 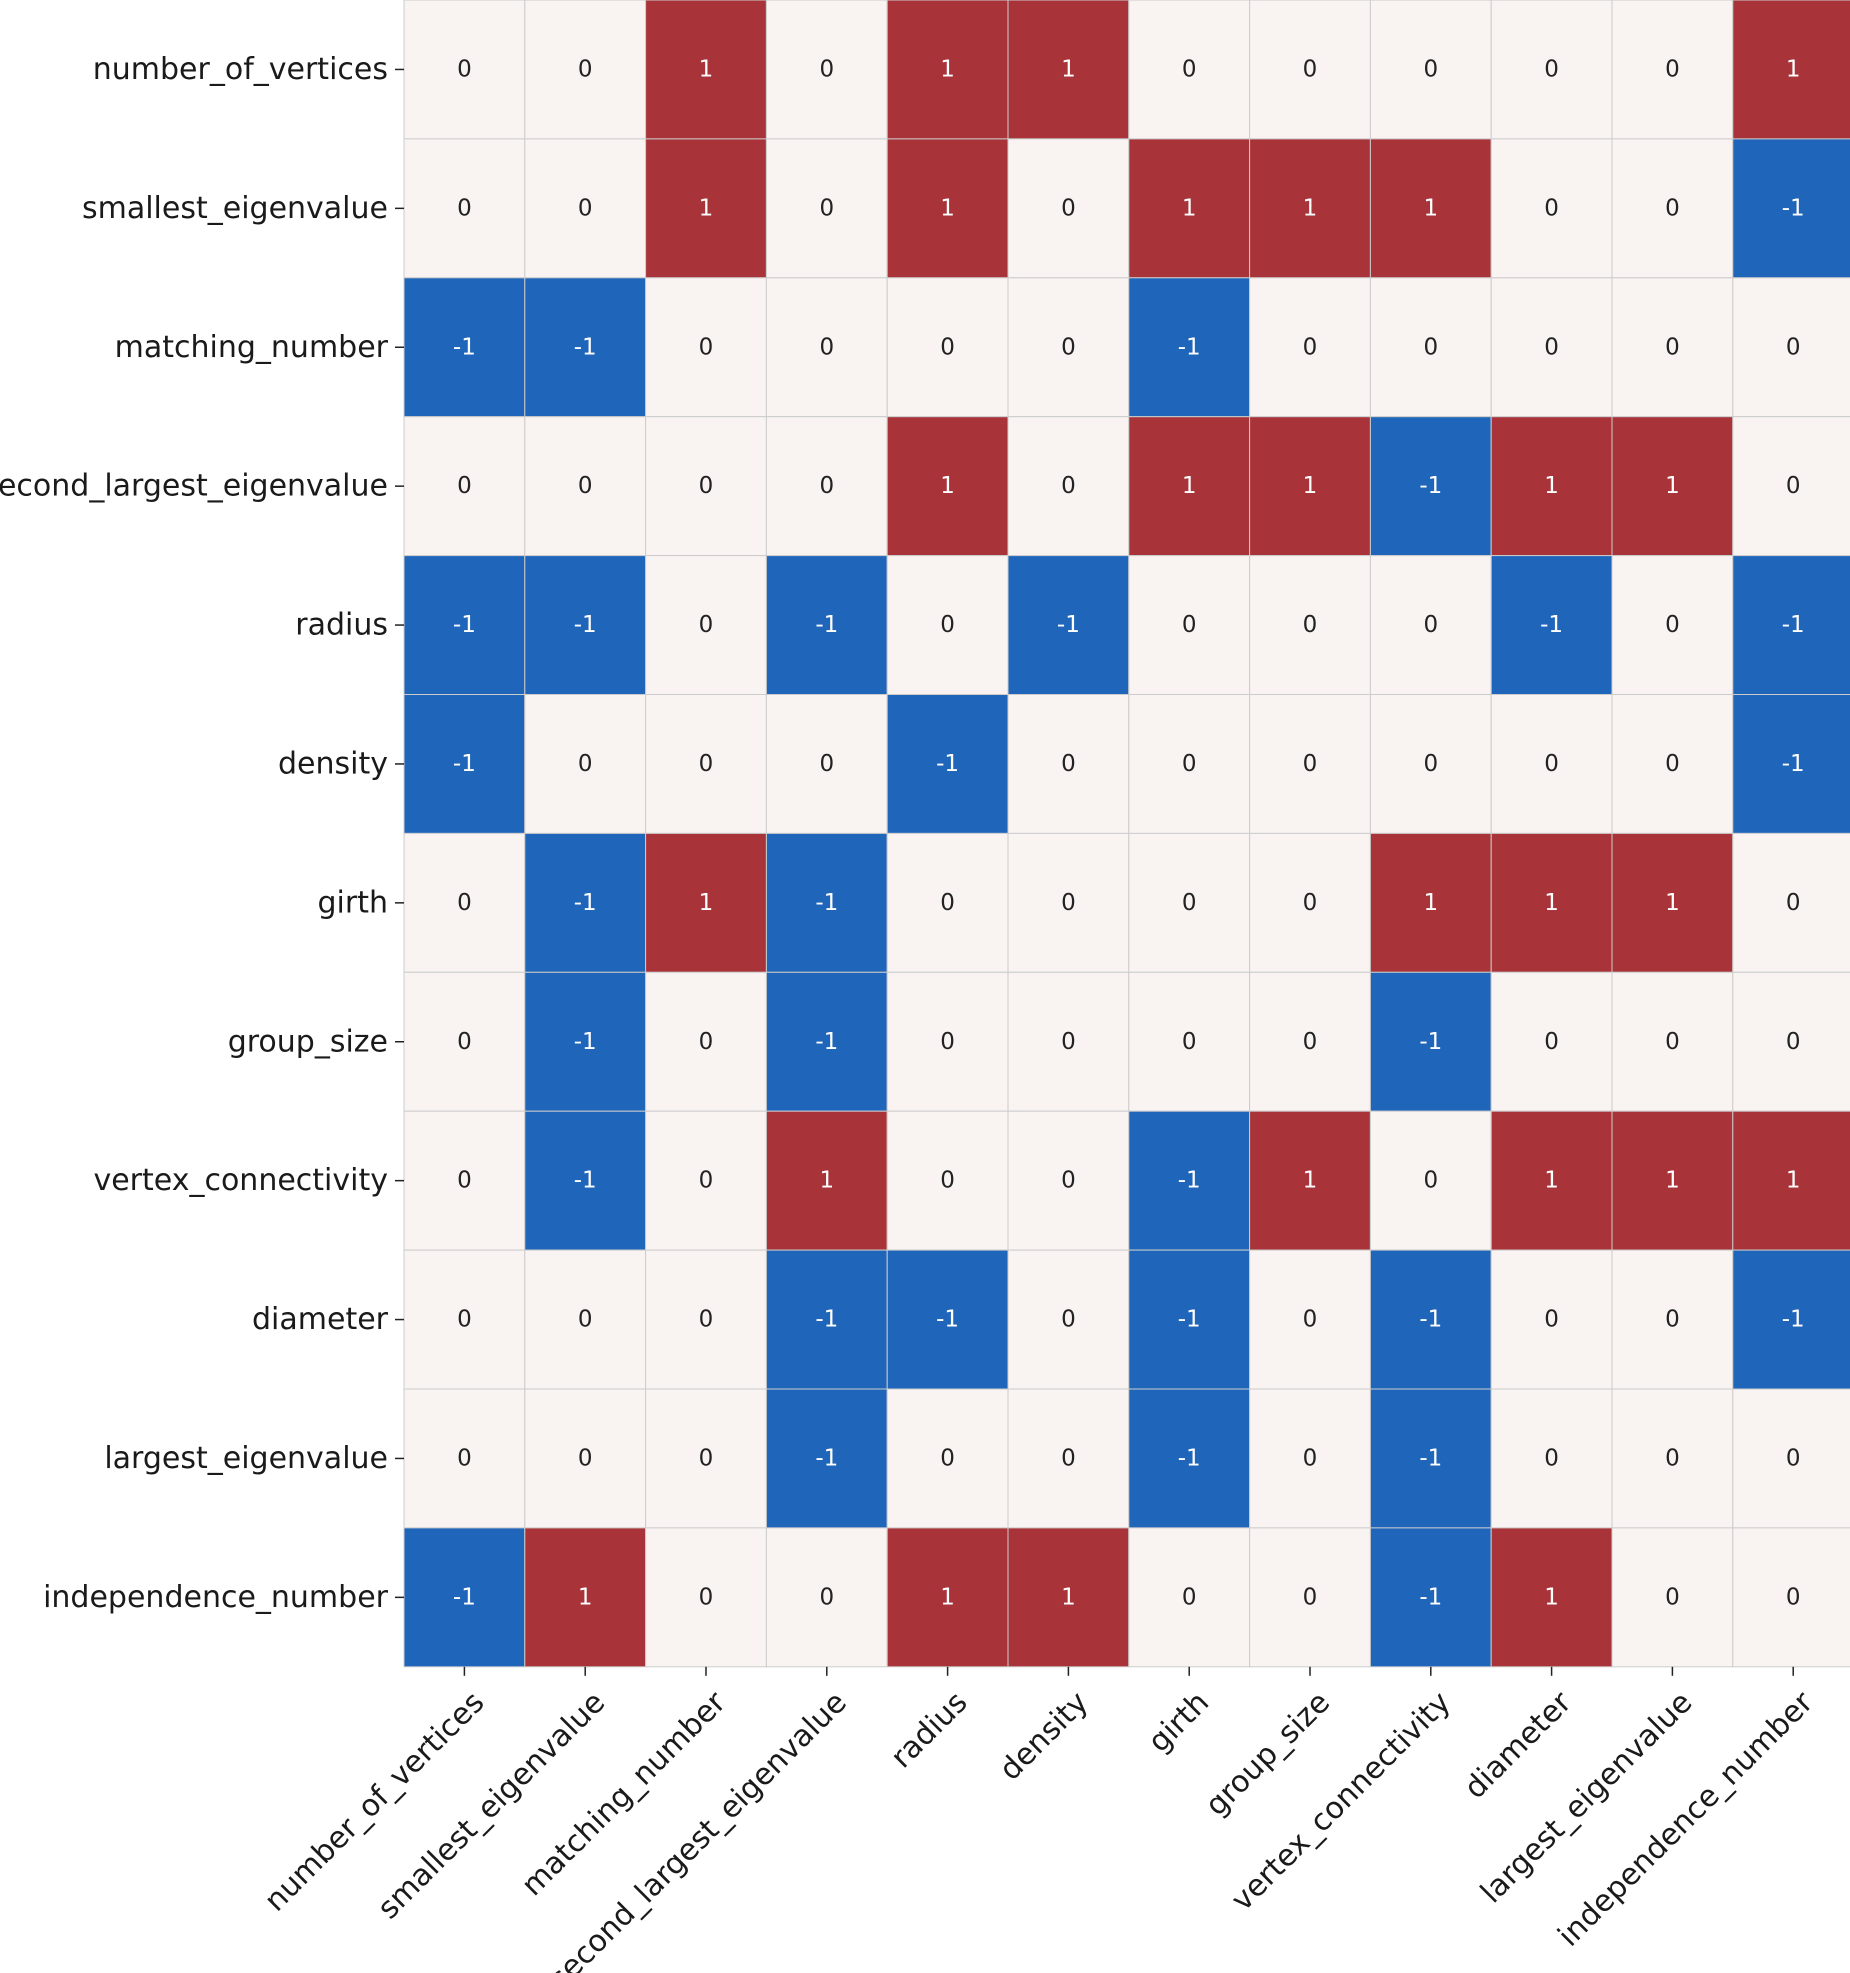 What do you see at coordinates (706, 1180) in the screenshot?
I see `heatmap-cell-vertex_connectivity-matching_number` at bounding box center [706, 1180].